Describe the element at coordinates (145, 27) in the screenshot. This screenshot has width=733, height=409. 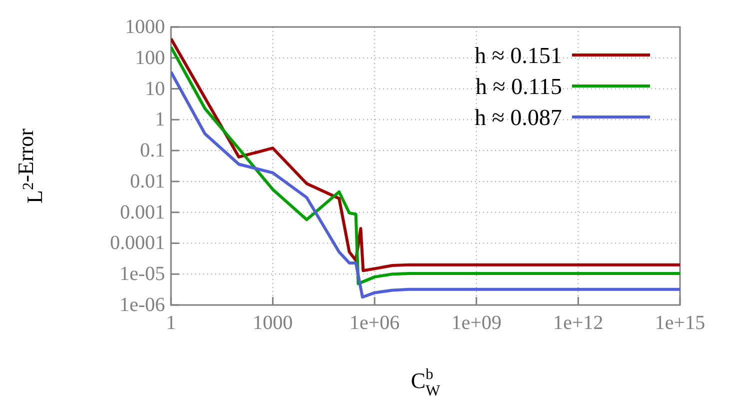
I see `y-tick-label: 1000` at that location.